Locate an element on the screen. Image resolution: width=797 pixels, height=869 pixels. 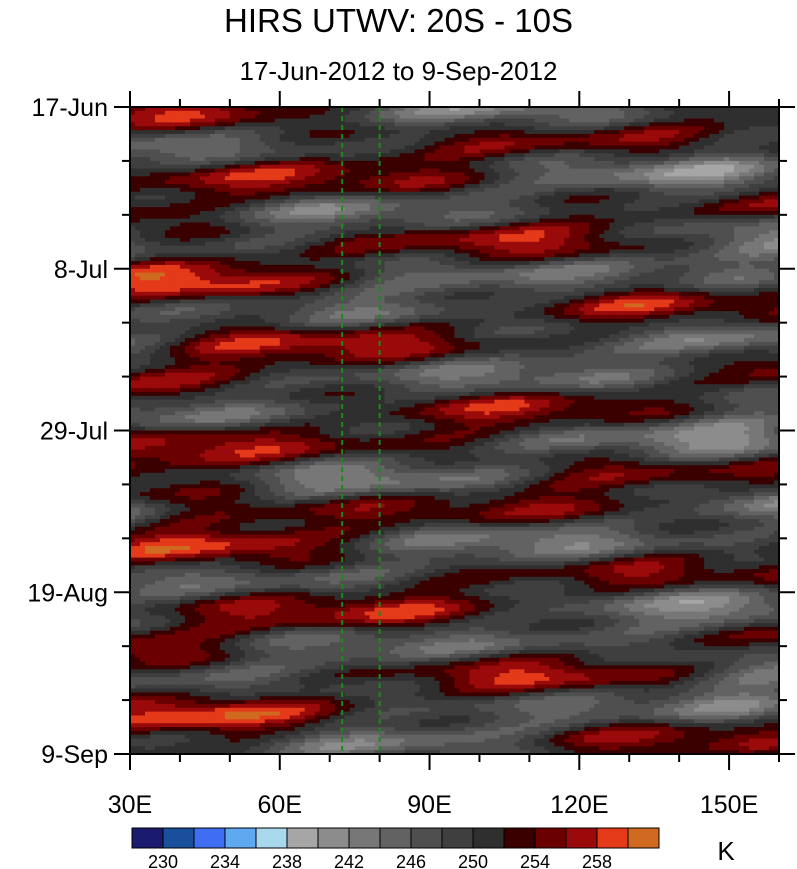
y-tick-label: 29-Jul is located at coordinates (74, 432).